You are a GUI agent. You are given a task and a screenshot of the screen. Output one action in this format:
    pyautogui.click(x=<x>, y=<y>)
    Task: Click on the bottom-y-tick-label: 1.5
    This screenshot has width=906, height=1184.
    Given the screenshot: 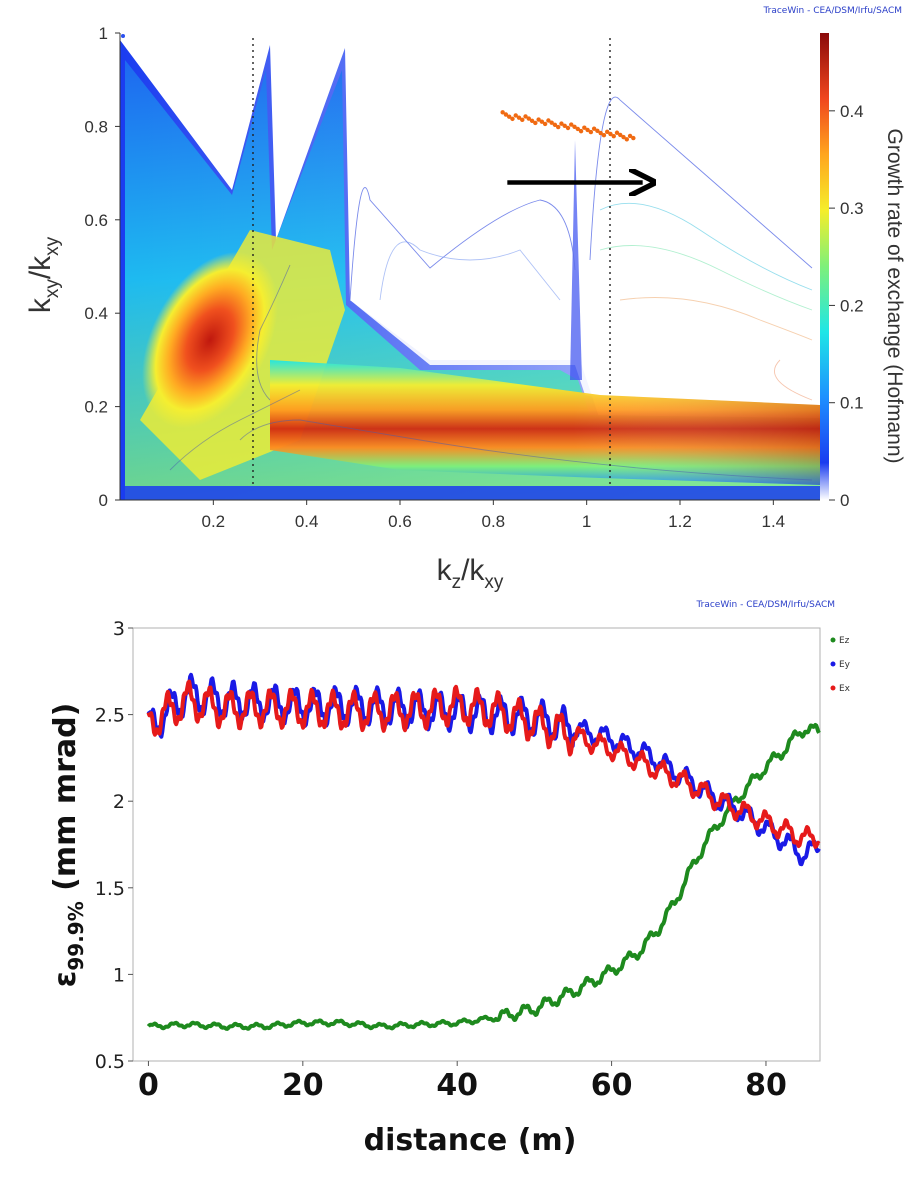 What is the action you would take?
    pyautogui.click(x=110, y=889)
    